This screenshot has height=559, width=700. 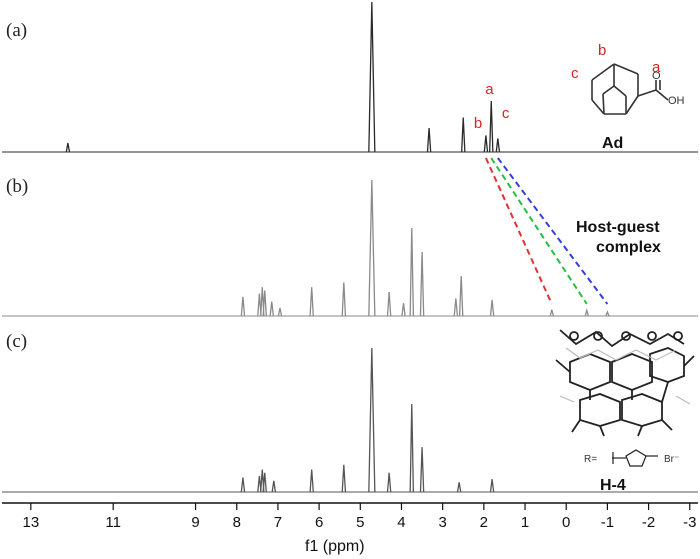 I want to click on x-tick-label: 11, so click(x=113, y=522).